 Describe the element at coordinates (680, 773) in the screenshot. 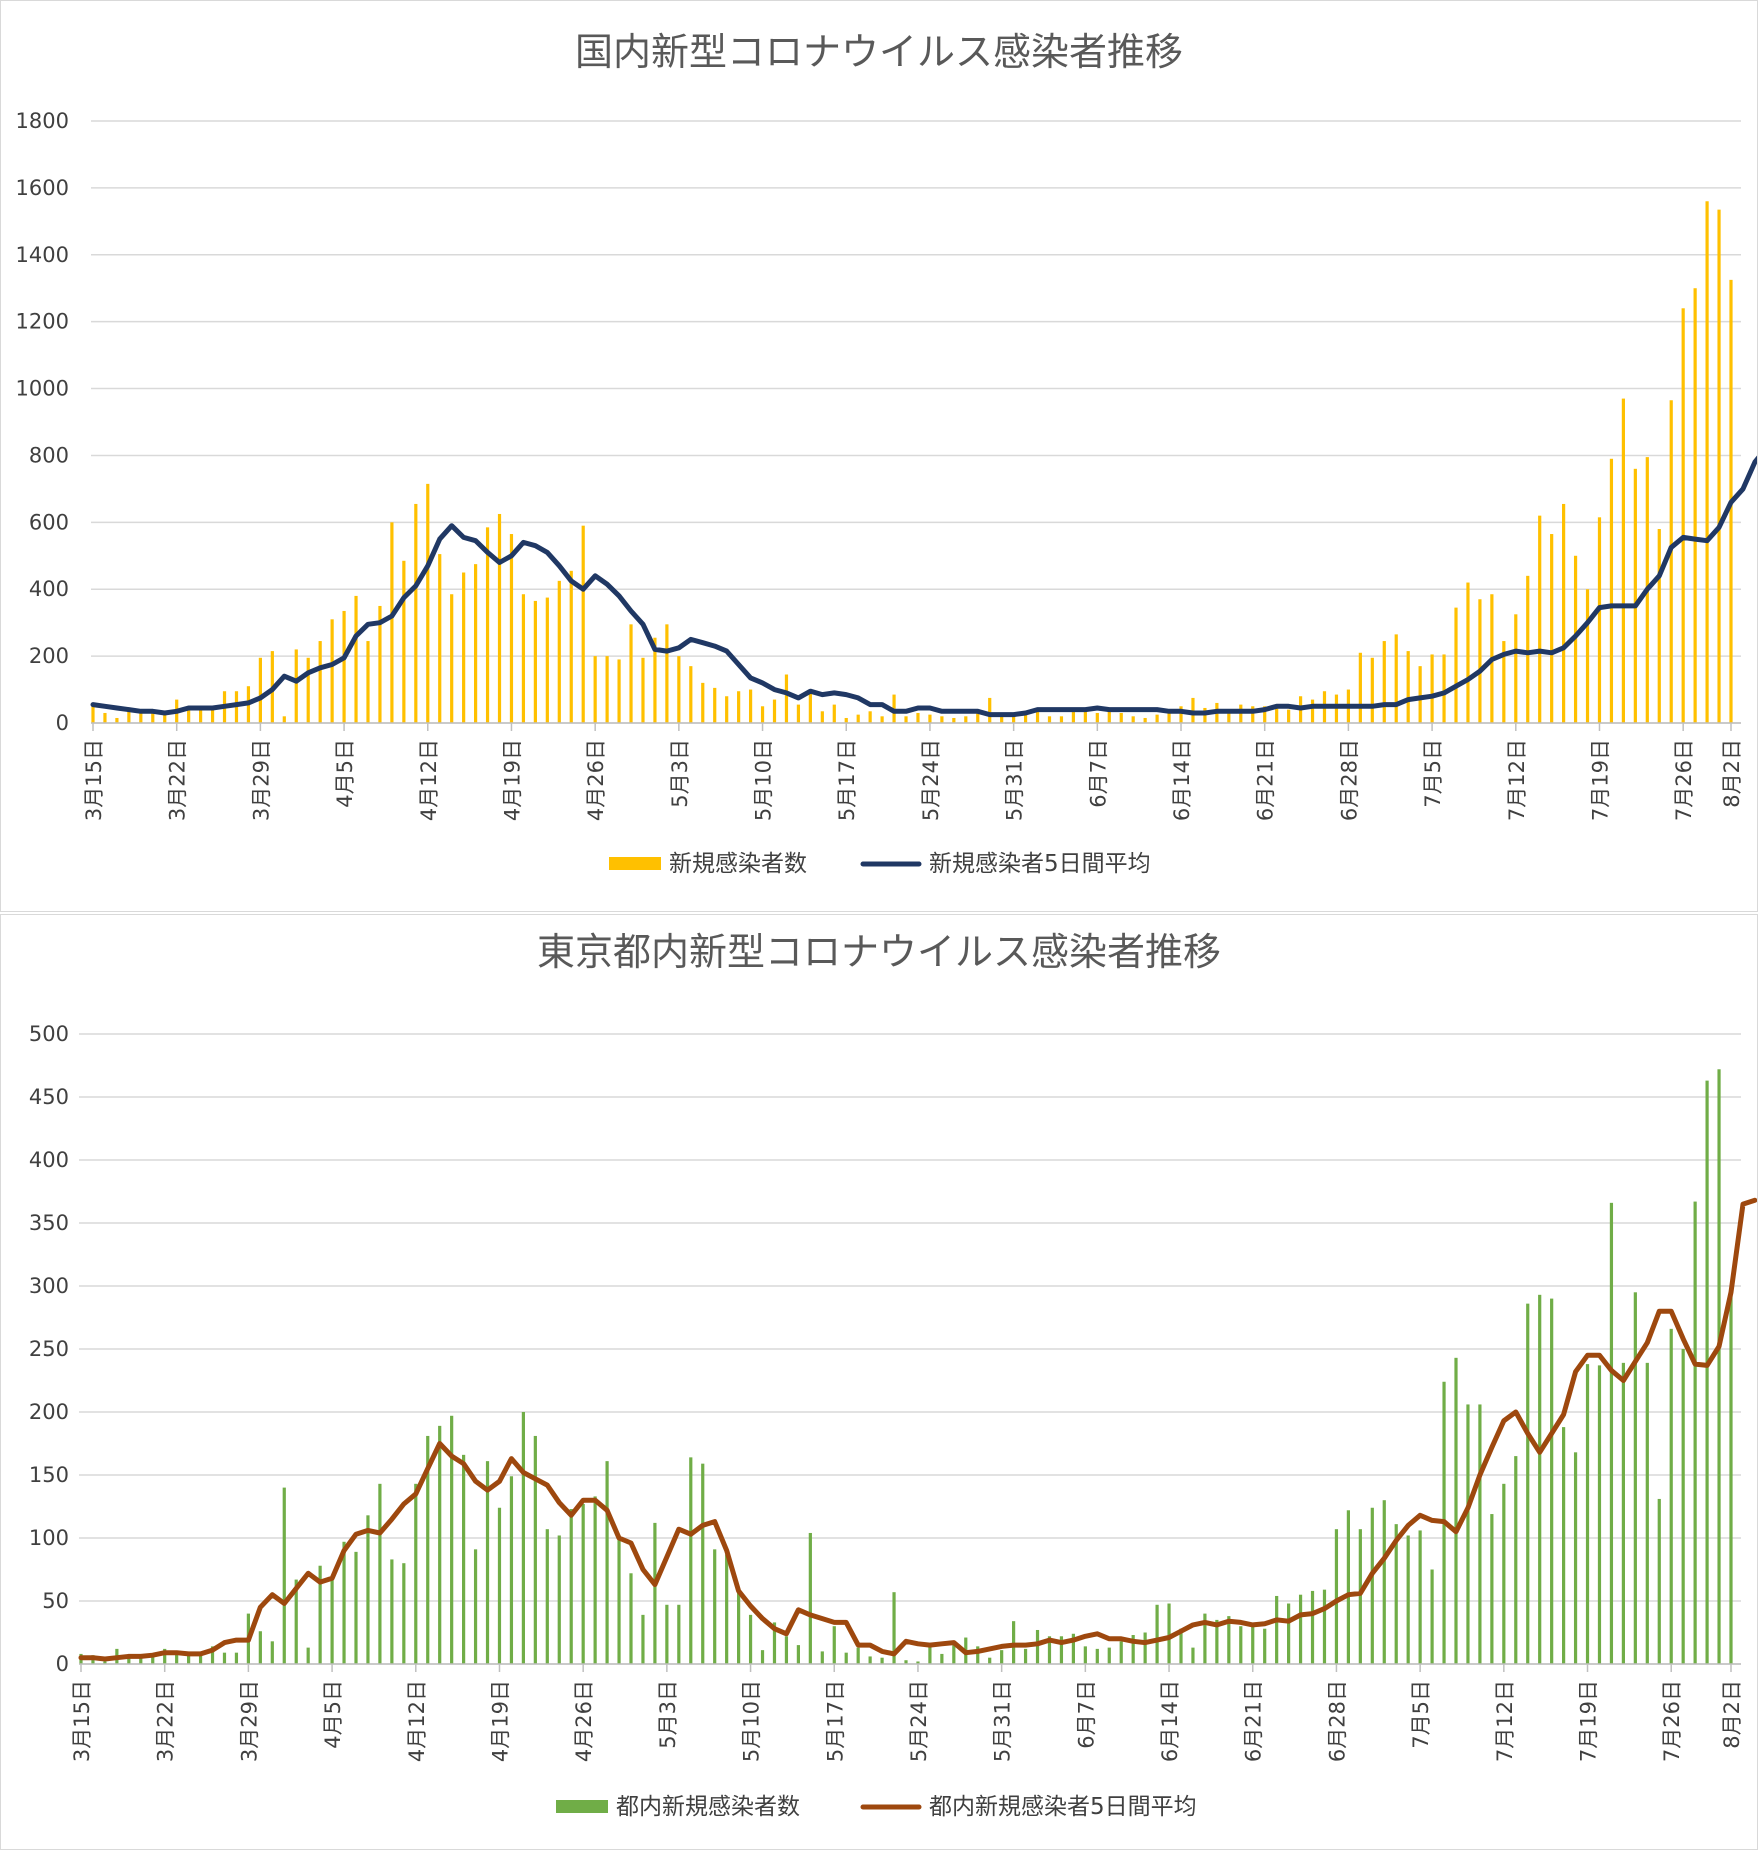

I see `x-tick-label: 5月3日` at that location.